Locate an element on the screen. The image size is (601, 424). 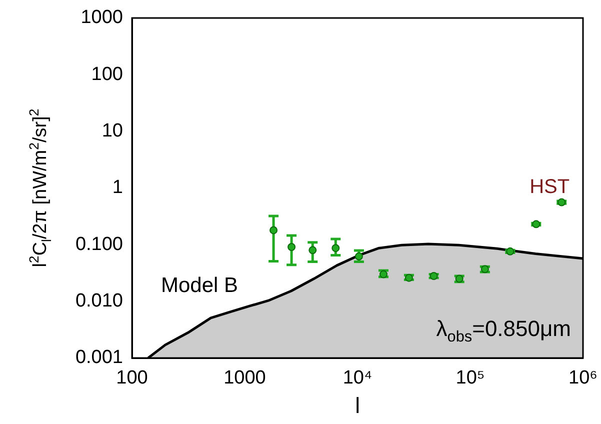
y-tick-label: 0.100 is located at coordinates (99, 244).